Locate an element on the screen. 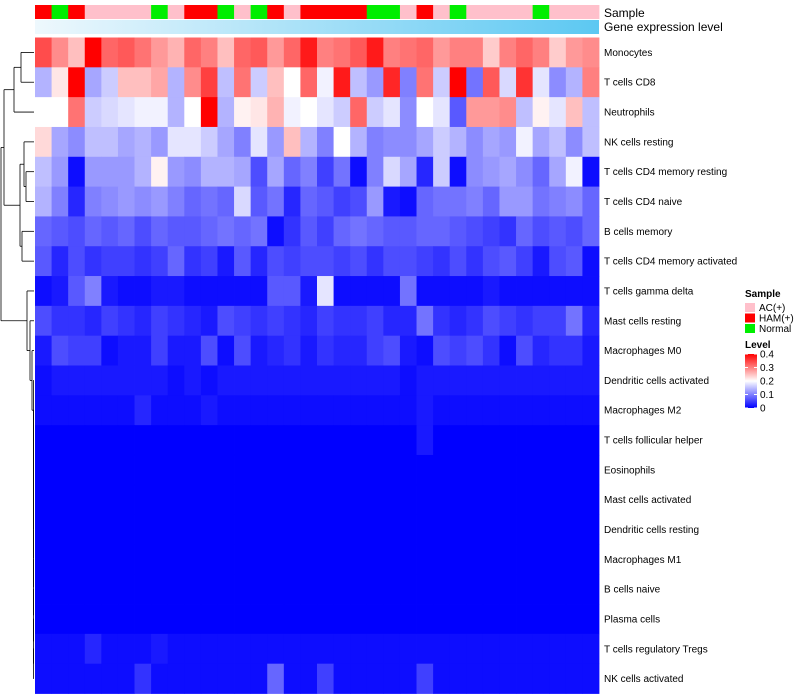 This screenshot has height=700, width=800. row-label: Monocytes is located at coordinates (628, 53).